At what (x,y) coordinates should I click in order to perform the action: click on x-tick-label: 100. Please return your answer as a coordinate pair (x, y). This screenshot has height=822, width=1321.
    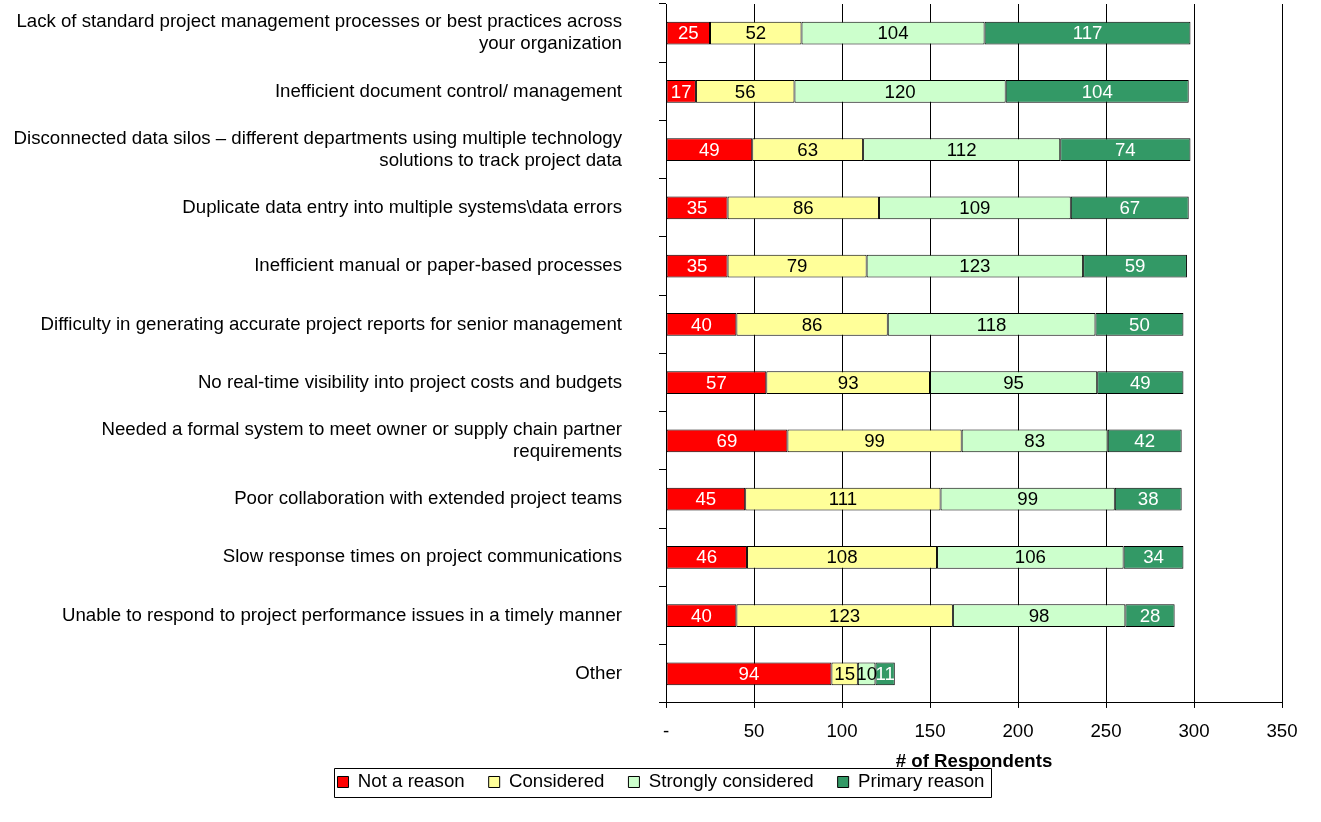
    Looking at the image, I should click on (842, 731).